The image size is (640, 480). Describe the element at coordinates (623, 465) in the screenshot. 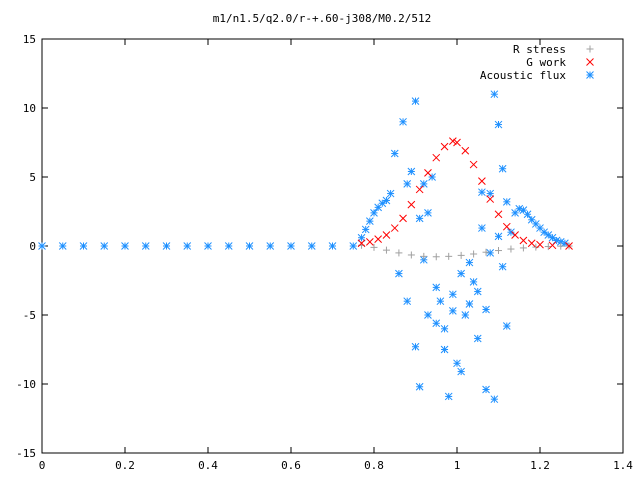

I see `x-tick-label: 1.4` at that location.